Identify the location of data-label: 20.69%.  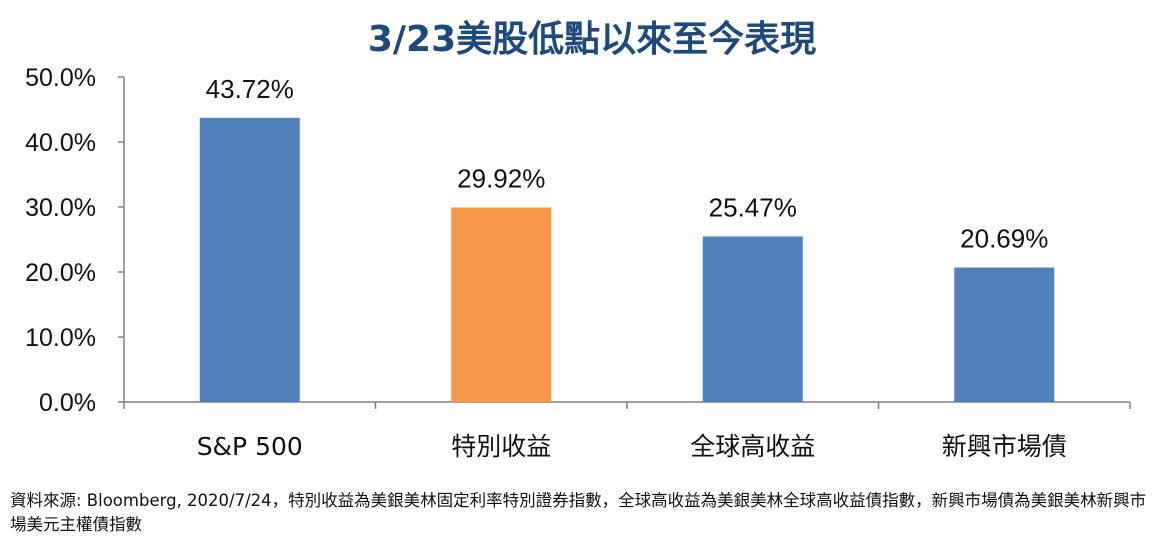
(1004, 239).